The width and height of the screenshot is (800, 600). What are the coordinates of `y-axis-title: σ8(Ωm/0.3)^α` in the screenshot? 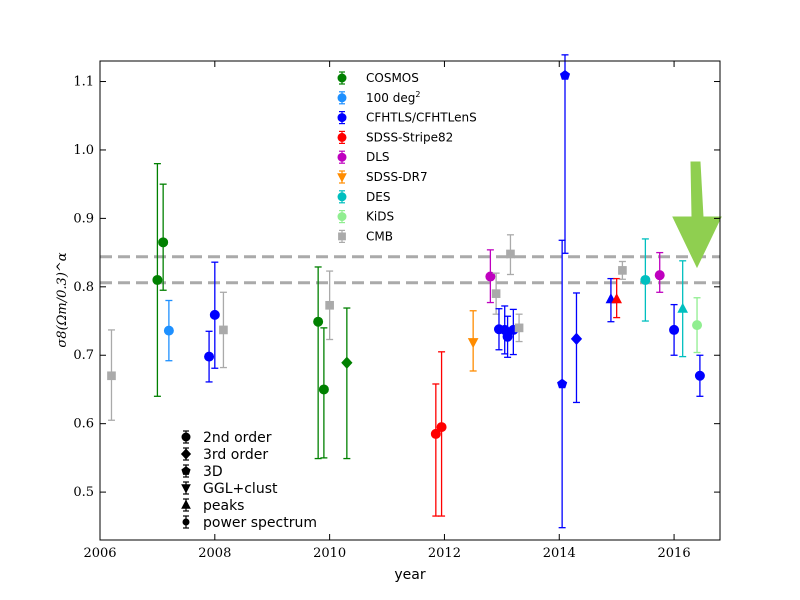 It's located at (62, 299).